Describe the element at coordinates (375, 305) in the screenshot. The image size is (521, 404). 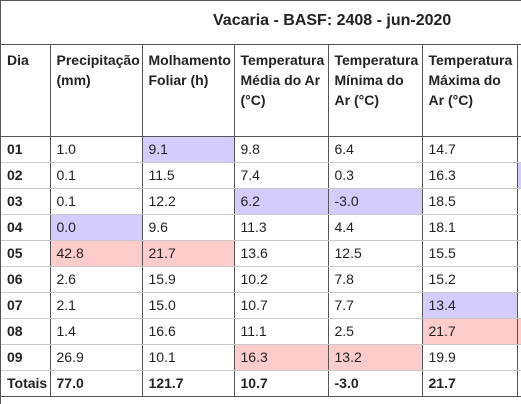
I see `value-cell: 7.7` at that location.